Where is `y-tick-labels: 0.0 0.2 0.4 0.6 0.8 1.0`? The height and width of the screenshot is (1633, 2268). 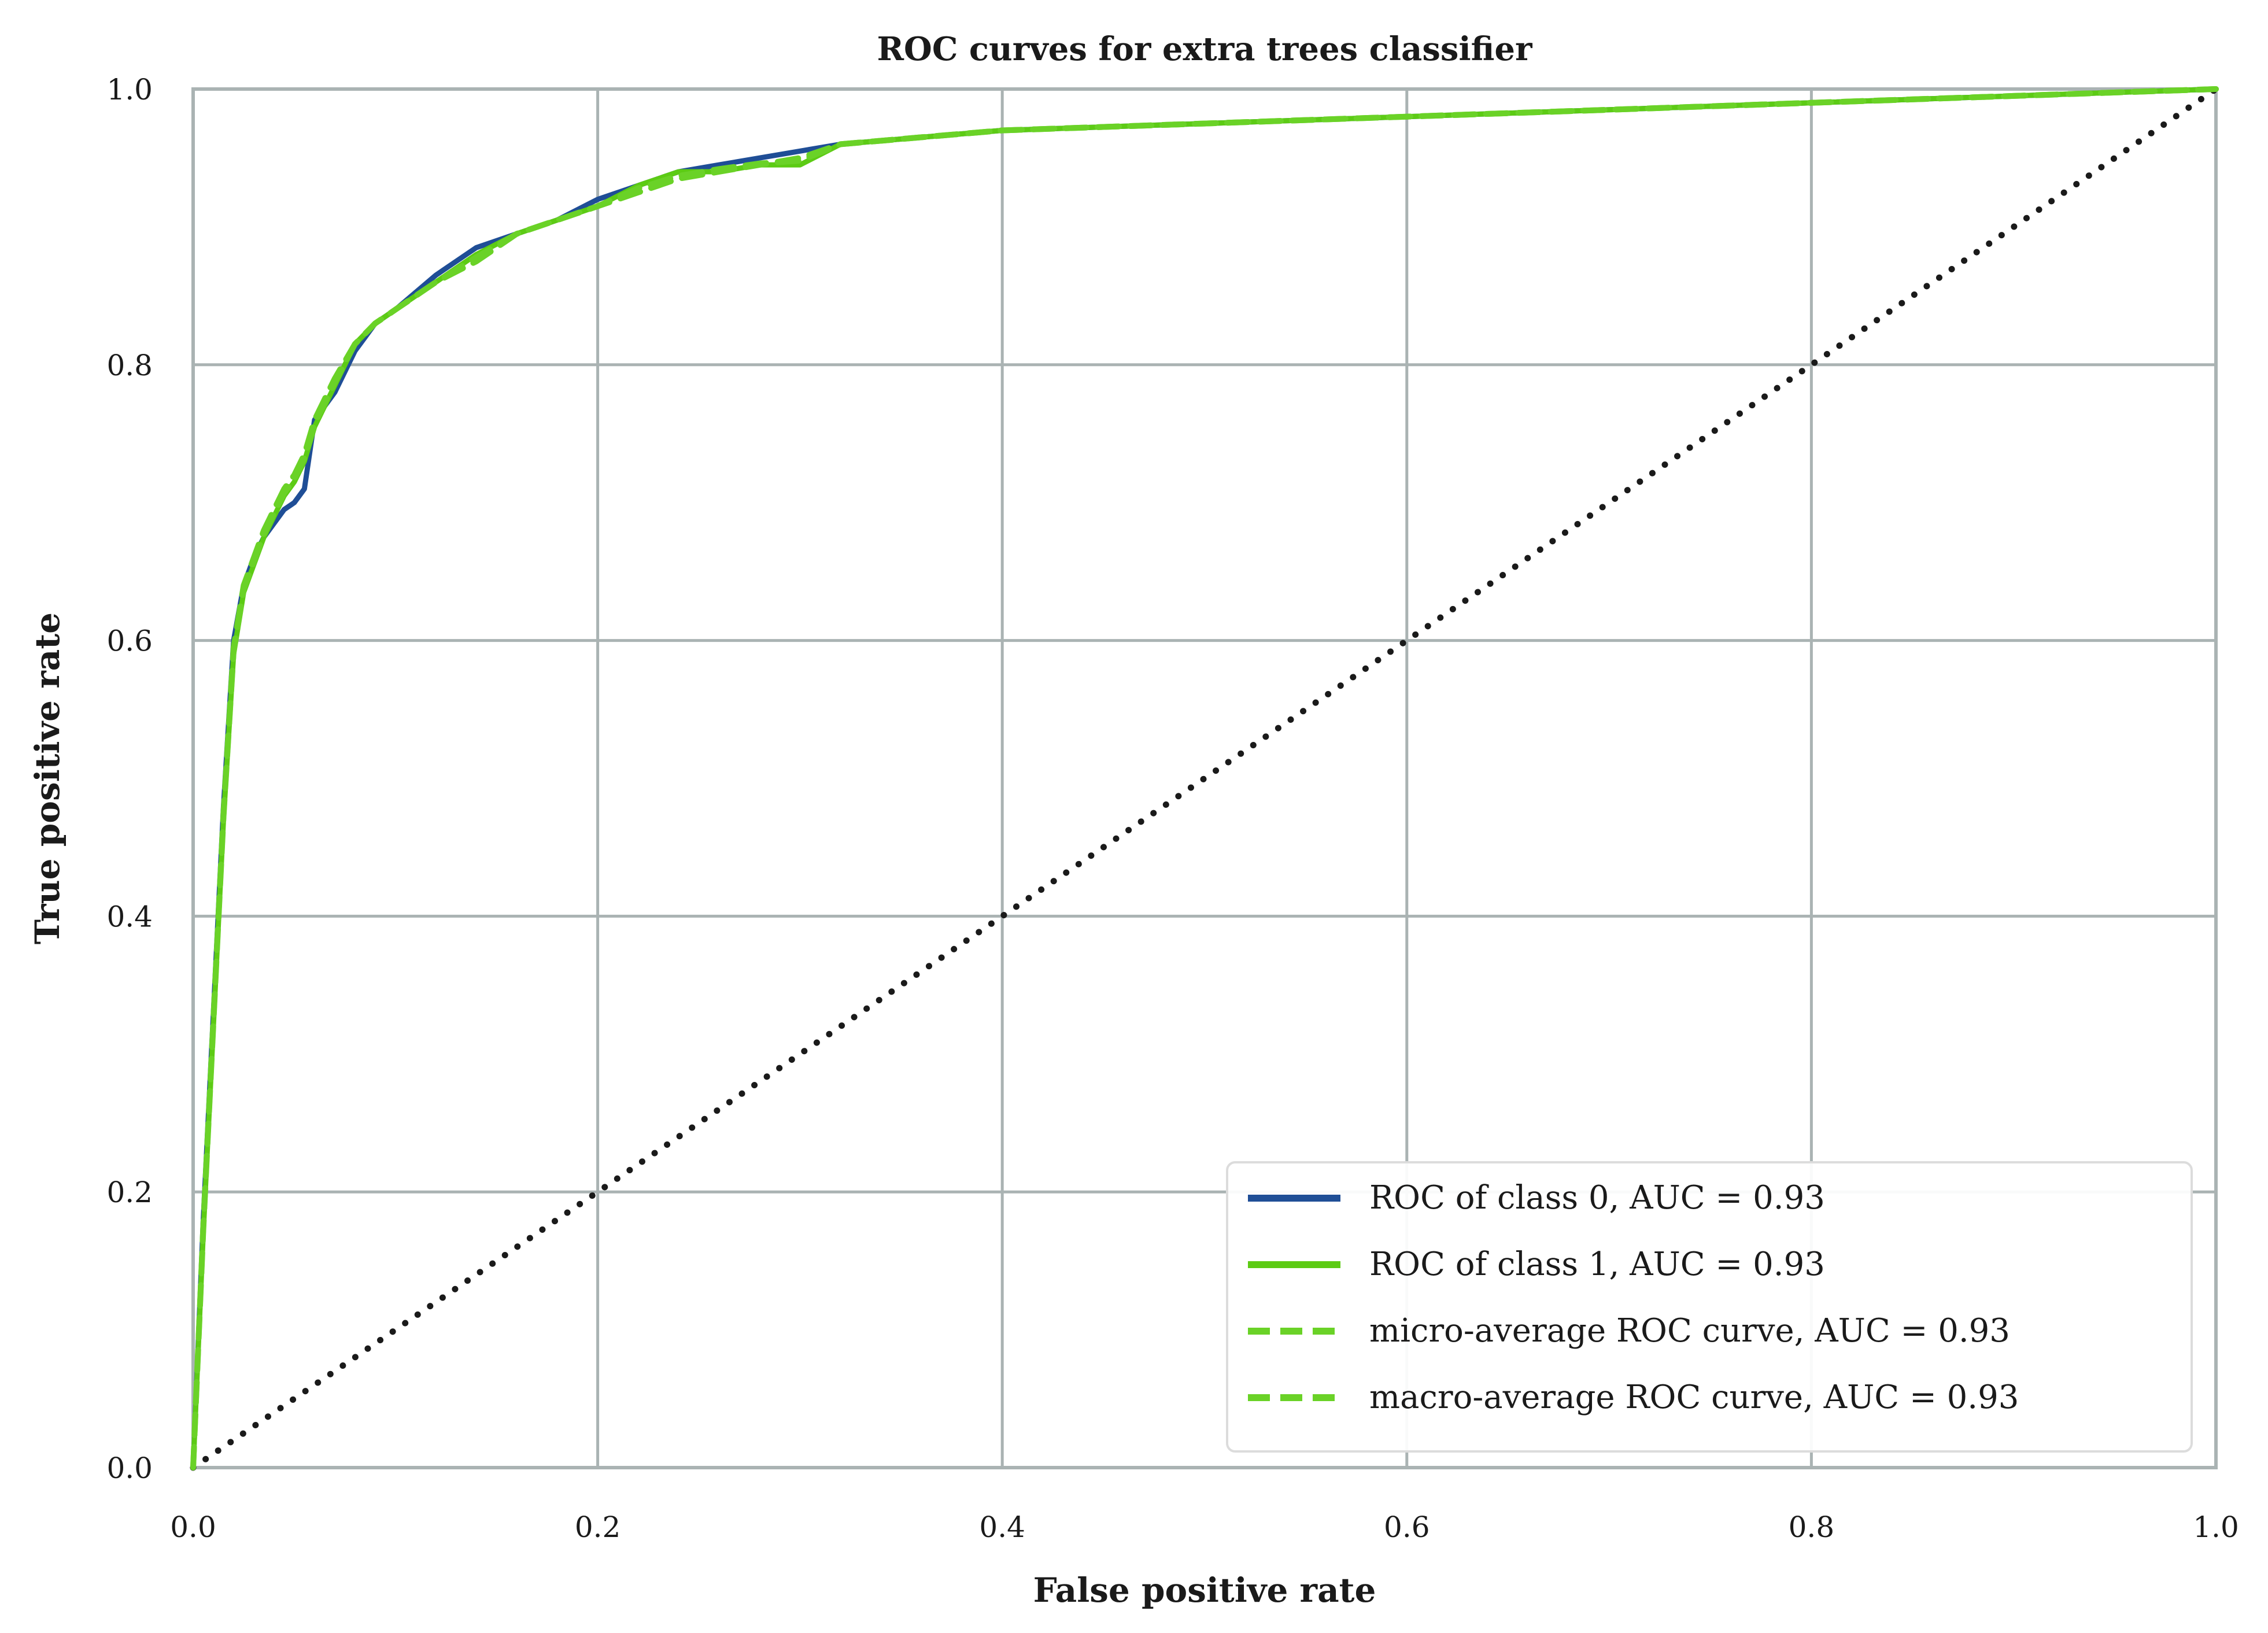 y-tick-labels: 0.0 0.2 0.4 0.6 0.8 1.0 is located at coordinates (129, 779).